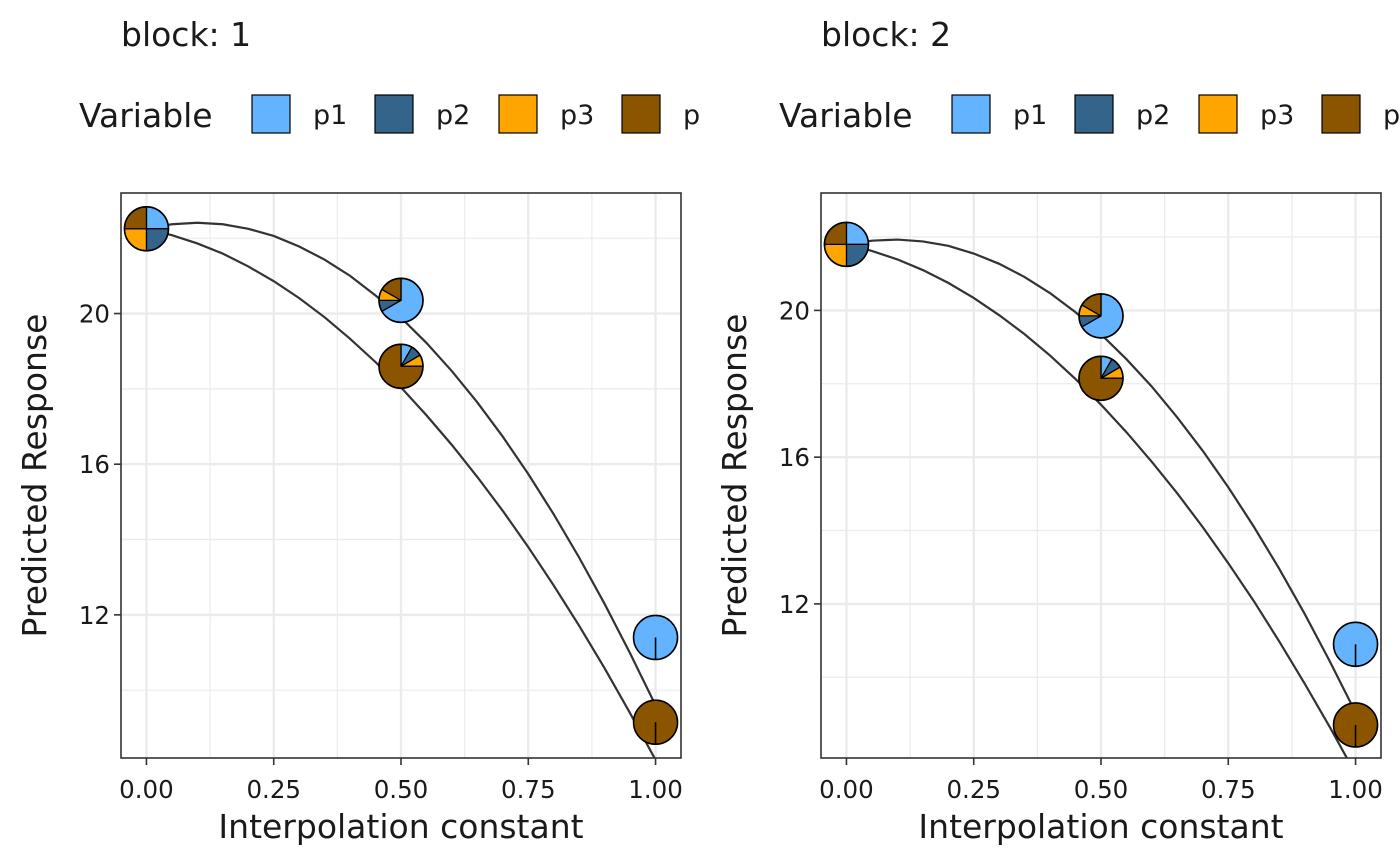 This screenshot has width=1400, height=866. What do you see at coordinates (186, 34) in the screenshot?
I see `panel-title: block: 1` at bounding box center [186, 34].